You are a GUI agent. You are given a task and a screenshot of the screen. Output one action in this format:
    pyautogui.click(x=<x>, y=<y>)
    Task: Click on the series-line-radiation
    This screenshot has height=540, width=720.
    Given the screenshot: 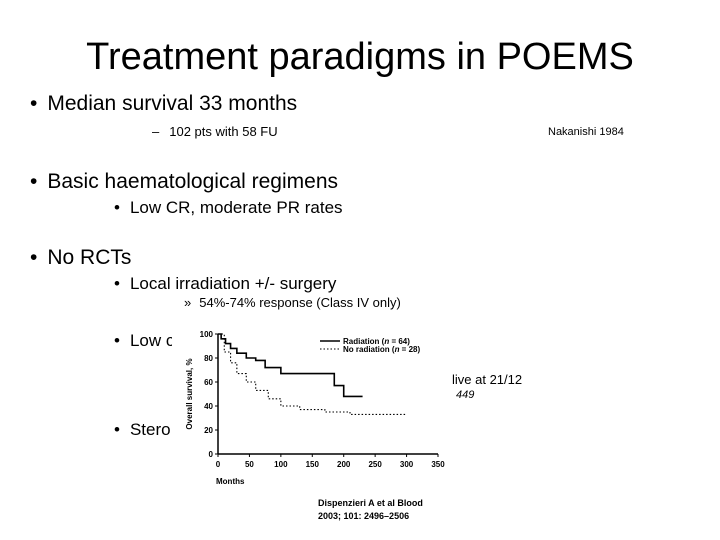 What is the action you would take?
    pyautogui.click(x=290, y=365)
    